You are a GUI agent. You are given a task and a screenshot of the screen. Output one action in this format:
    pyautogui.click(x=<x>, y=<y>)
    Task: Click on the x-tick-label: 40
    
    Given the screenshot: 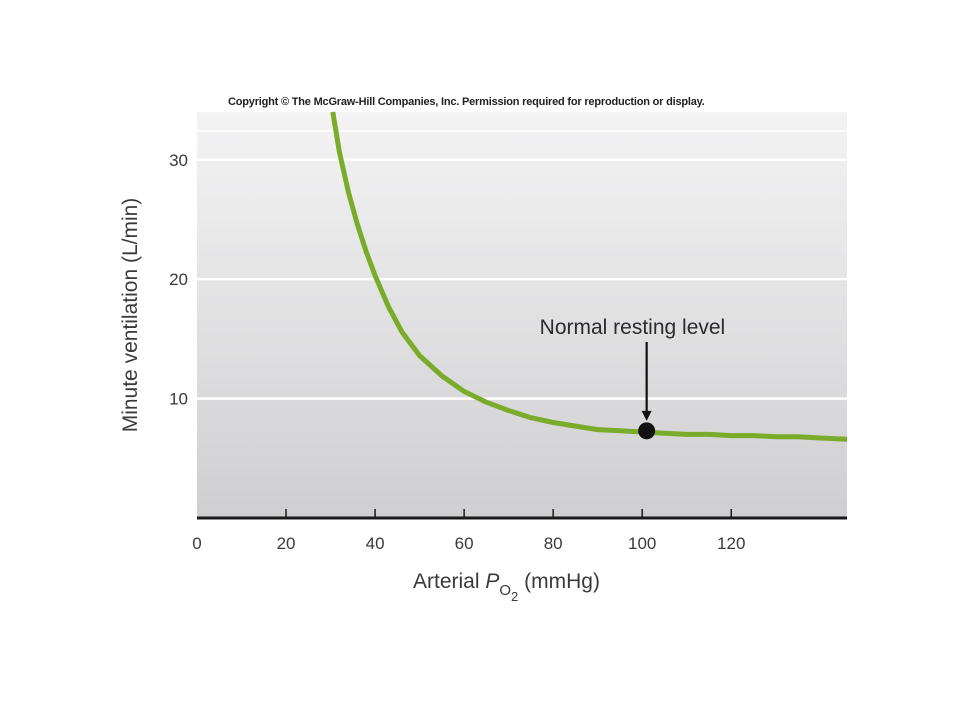 What is the action you would take?
    pyautogui.click(x=375, y=543)
    